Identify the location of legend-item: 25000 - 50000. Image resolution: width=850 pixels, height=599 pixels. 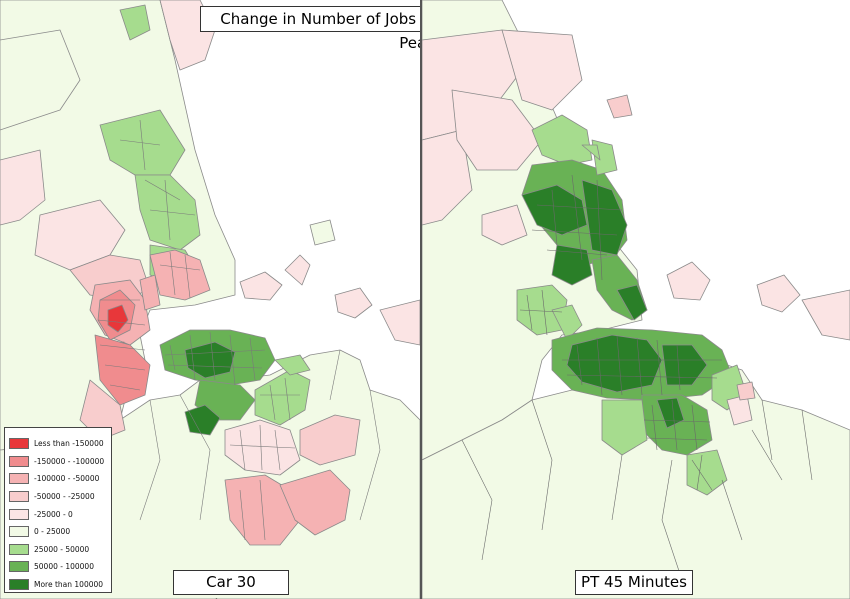
(60, 550).